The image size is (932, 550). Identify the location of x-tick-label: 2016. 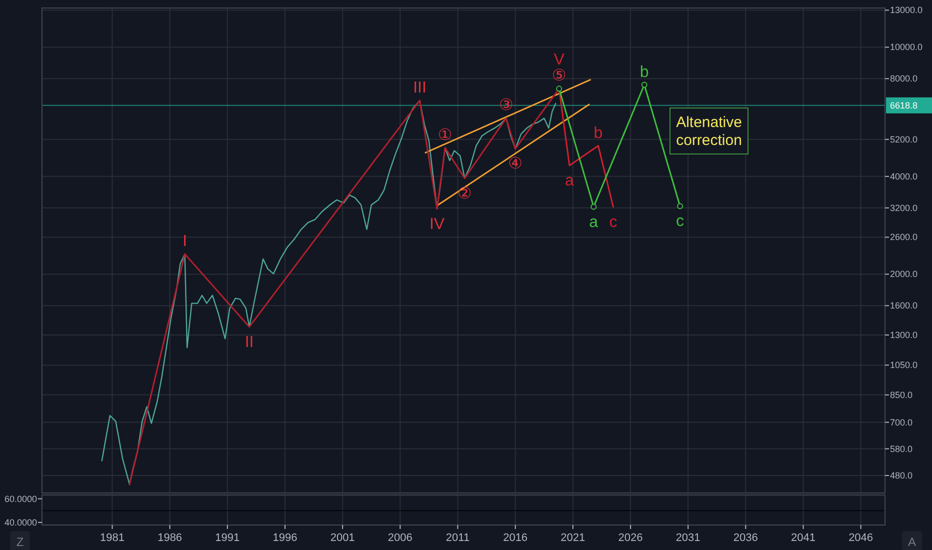
(515, 538).